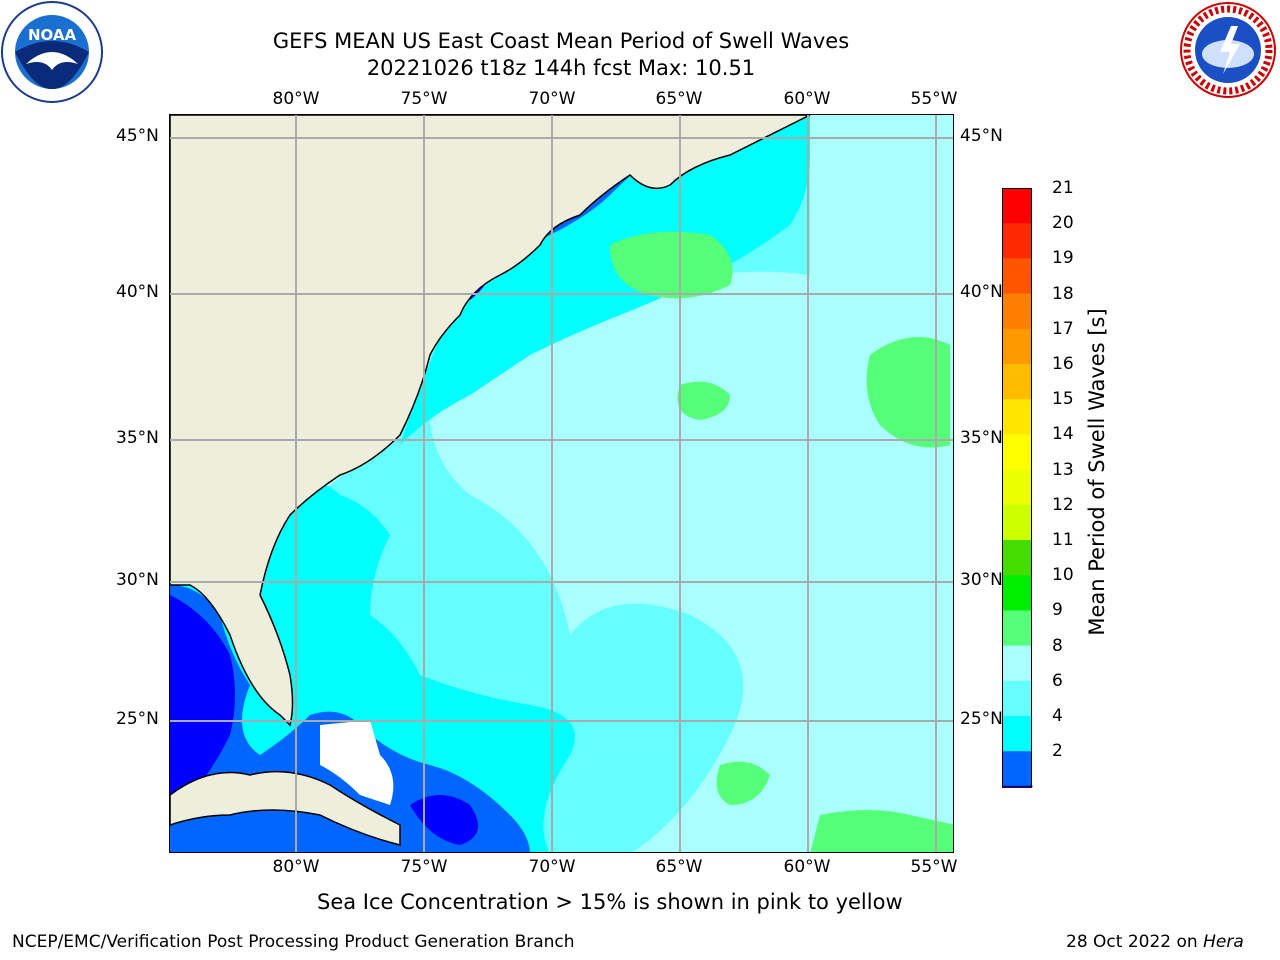 This screenshot has width=1280, height=960. I want to click on colorbar-tick-label: 17, so click(1063, 328).